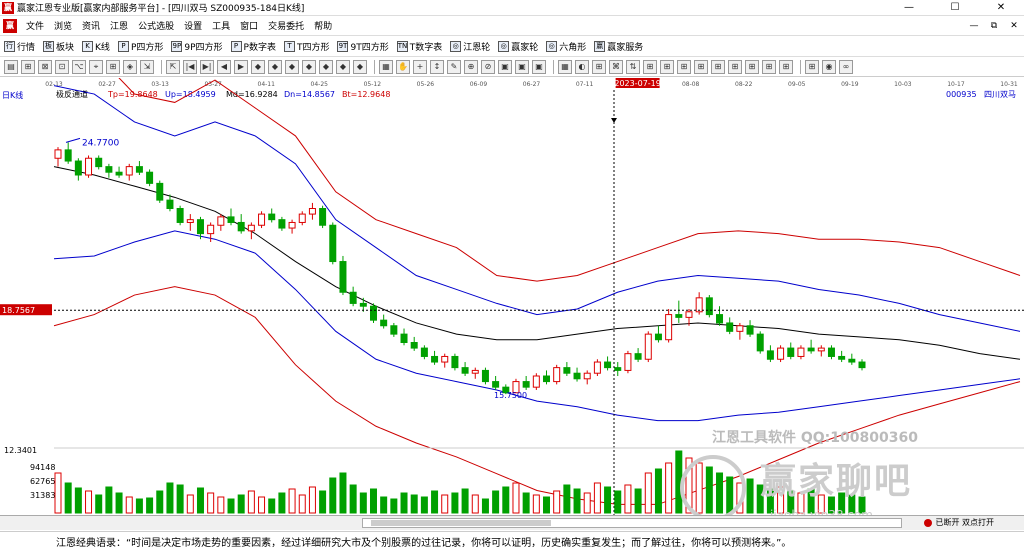  Describe the element at coordinates (343, 67) in the screenshot. I see `tool-icon-19: ◆` at that location.